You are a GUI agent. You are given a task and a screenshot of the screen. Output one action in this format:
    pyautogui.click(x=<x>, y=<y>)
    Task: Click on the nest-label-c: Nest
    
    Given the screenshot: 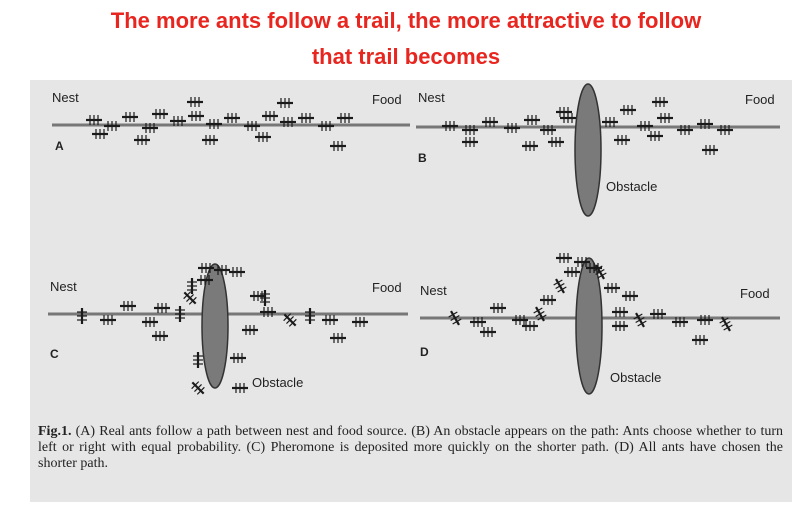 What is the action you would take?
    pyautogui.click(x=63, y=286)
    